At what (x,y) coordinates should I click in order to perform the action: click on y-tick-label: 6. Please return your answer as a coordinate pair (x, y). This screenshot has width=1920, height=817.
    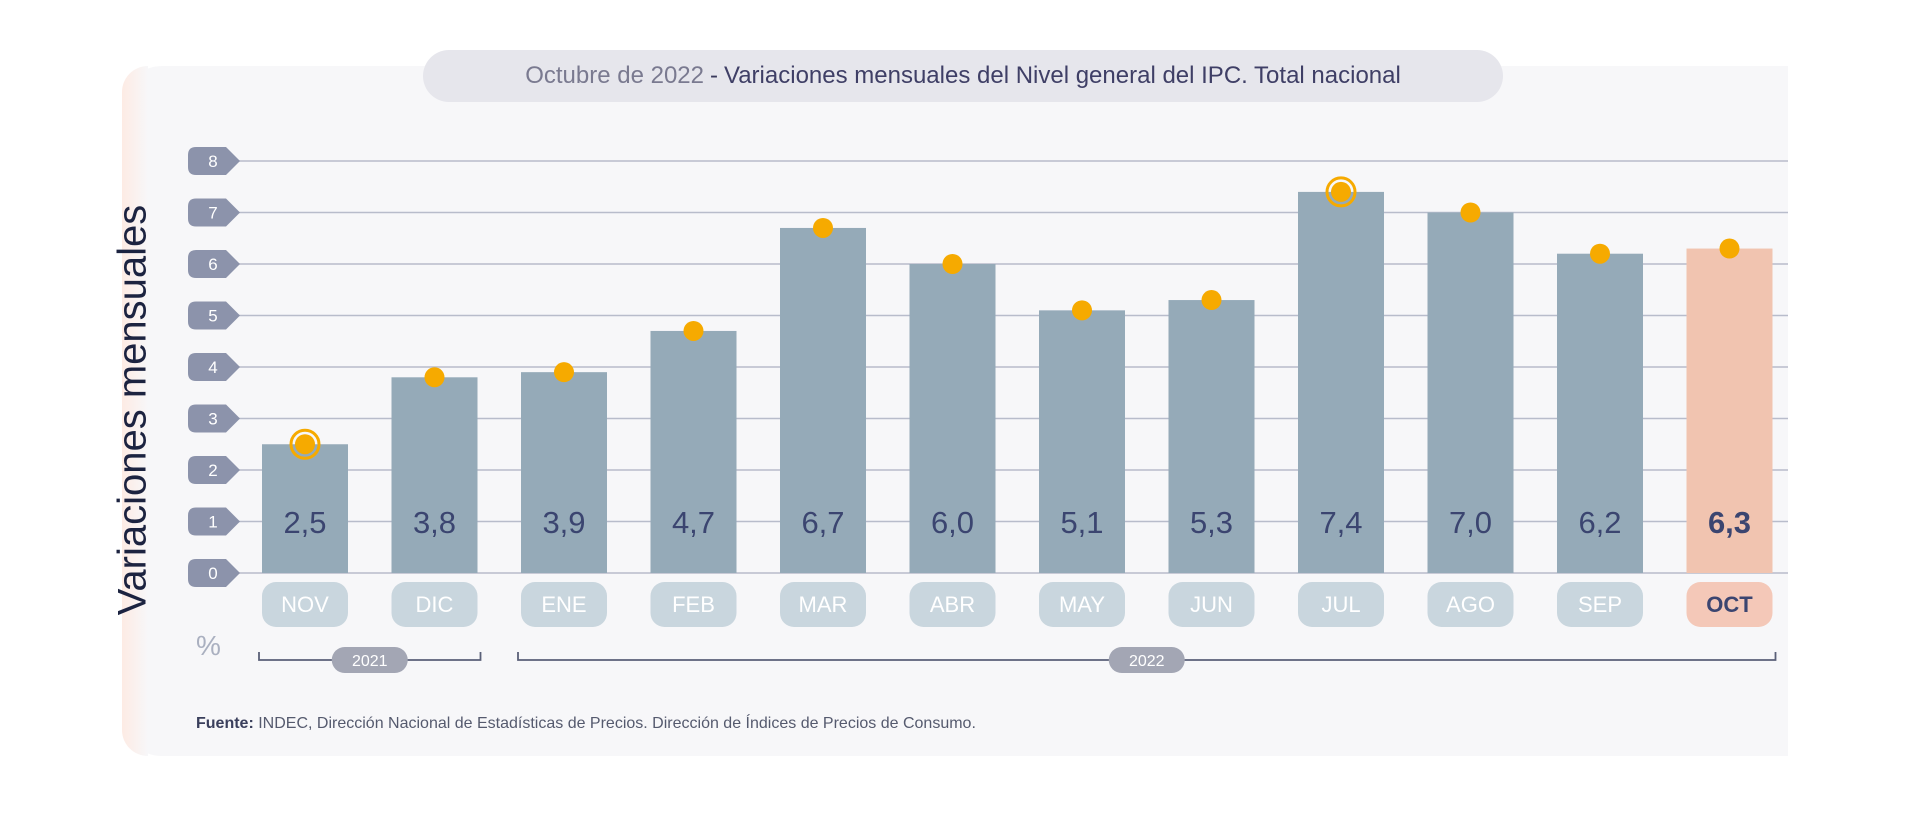
    Looking at the image, I should click on (212, 264).